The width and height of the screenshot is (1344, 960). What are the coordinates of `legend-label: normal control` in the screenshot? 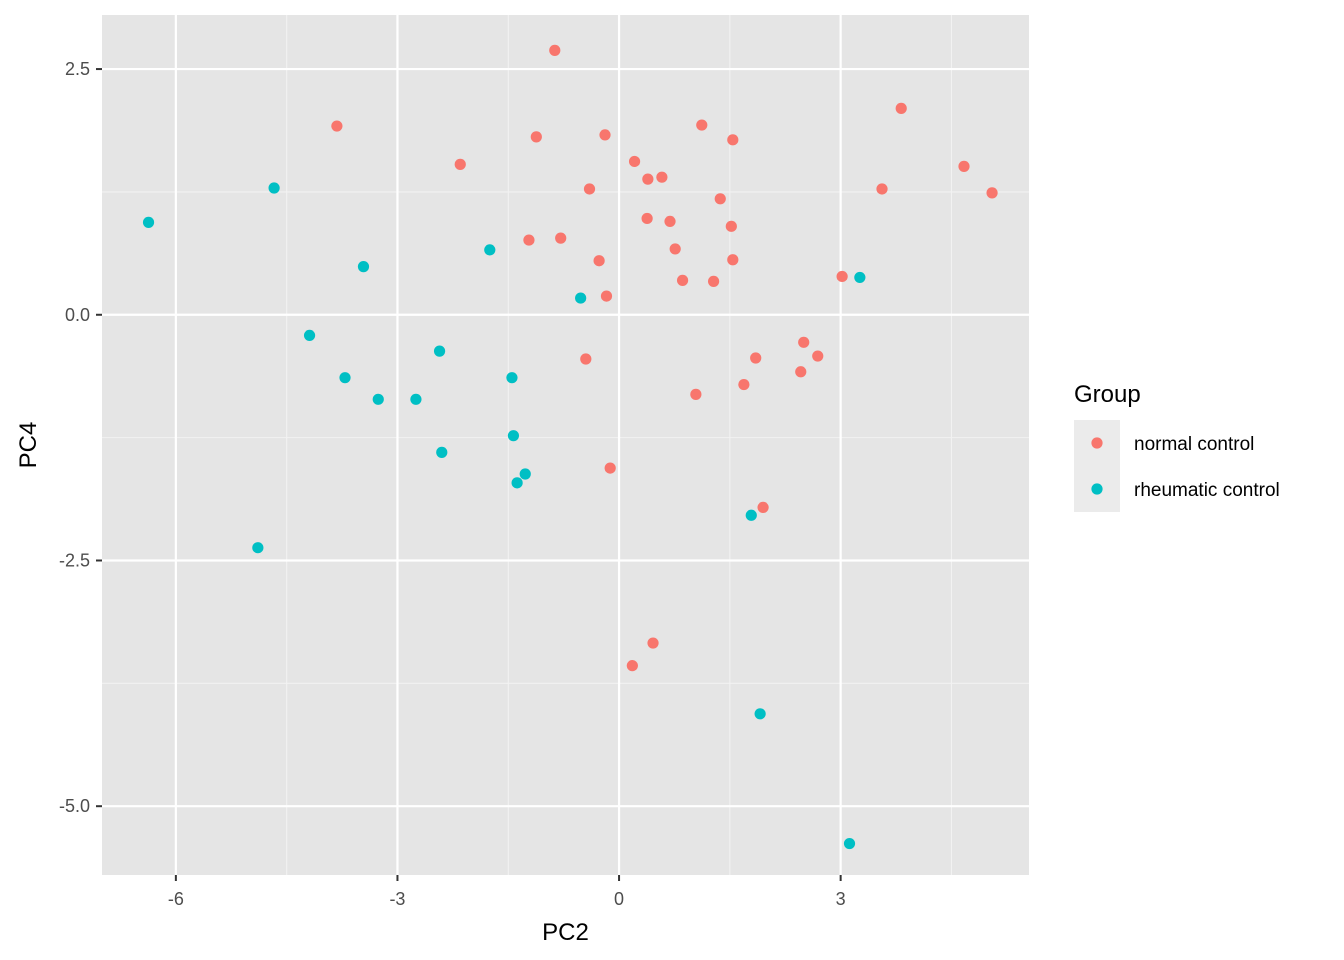 It's located at (1194, 444).